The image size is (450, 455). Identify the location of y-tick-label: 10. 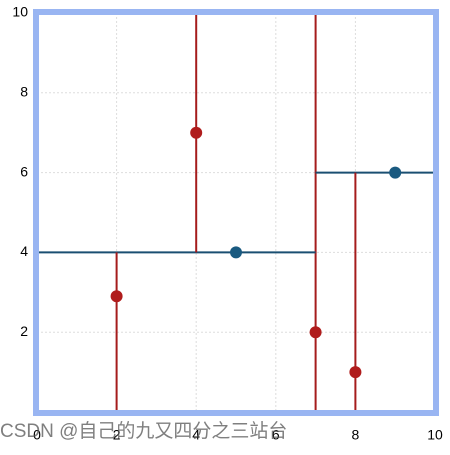
(20, 12).